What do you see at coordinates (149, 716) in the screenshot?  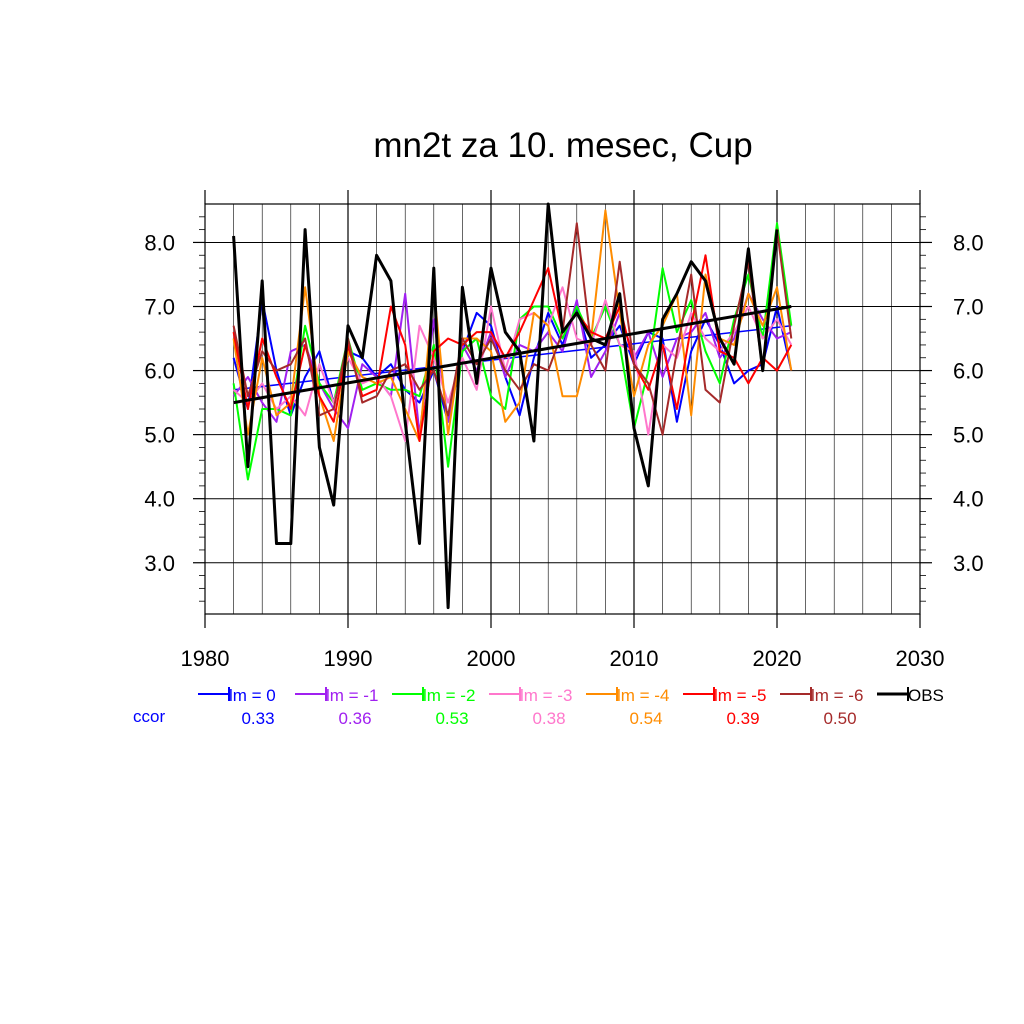 I see `ccor-label: ccor` at bounding box center [149, 716].